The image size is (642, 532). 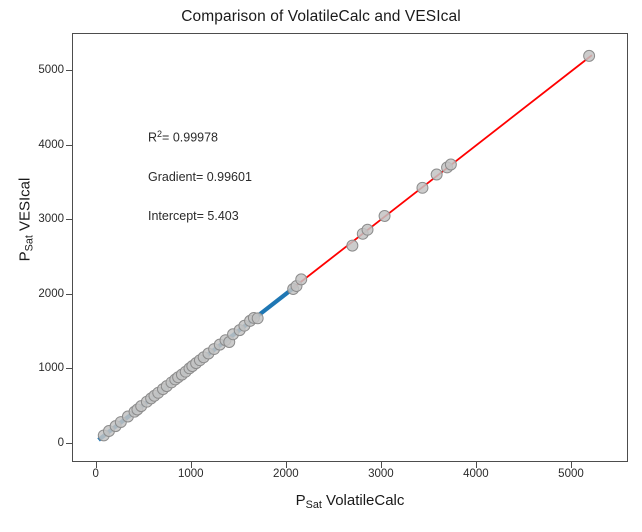 I want to click on intercept-annotation: Intercept= 5.403, so click(x=193, y=216).